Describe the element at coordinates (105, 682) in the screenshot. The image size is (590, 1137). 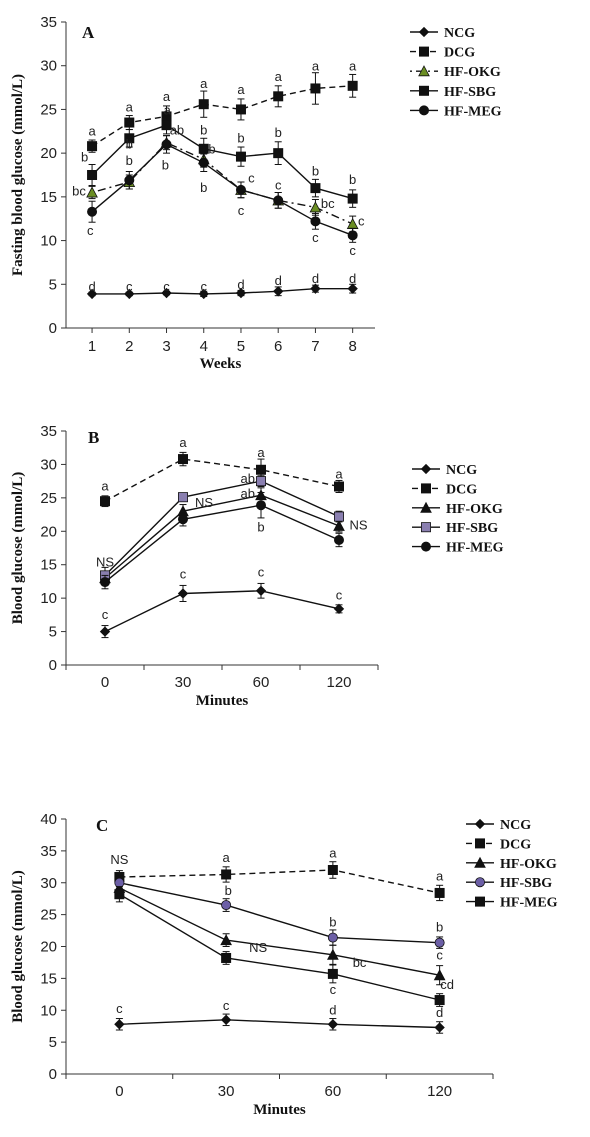
I see `x-tick-label: 0` at that location.